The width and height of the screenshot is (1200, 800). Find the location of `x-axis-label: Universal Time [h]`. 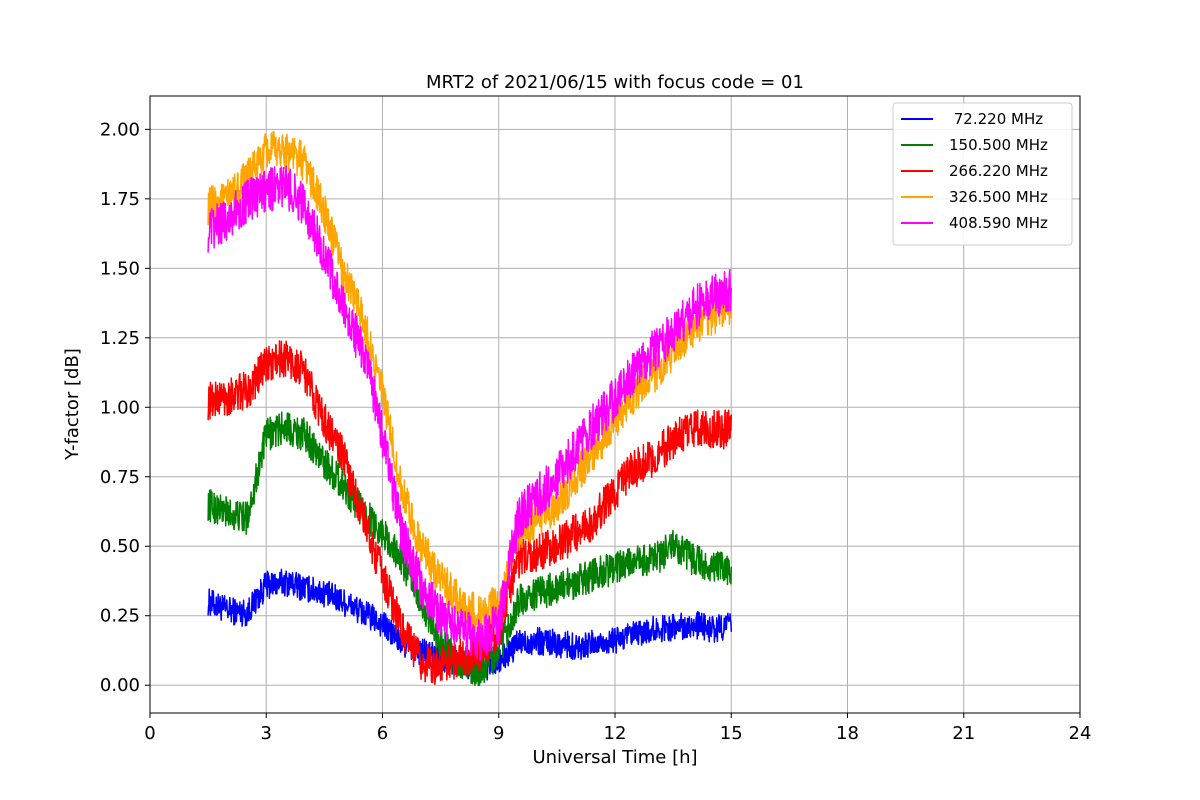

x-axis-label: Universal Time [h] is located at coordinates (614, 757).